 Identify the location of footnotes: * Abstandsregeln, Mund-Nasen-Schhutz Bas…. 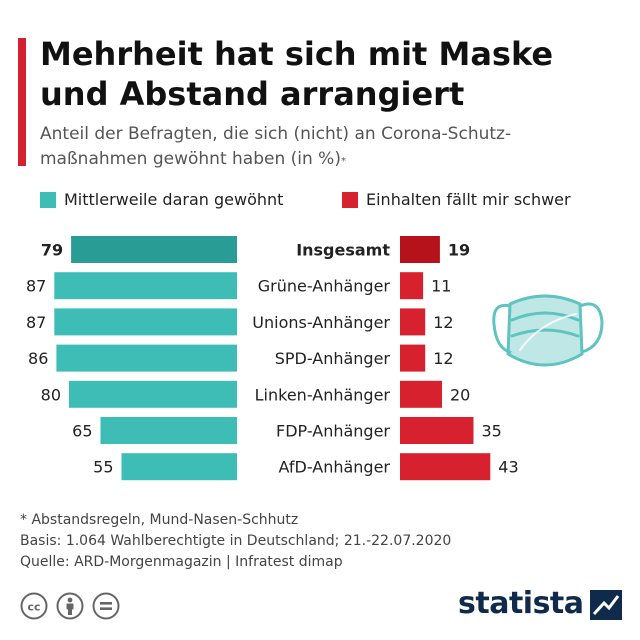
(235, 541).